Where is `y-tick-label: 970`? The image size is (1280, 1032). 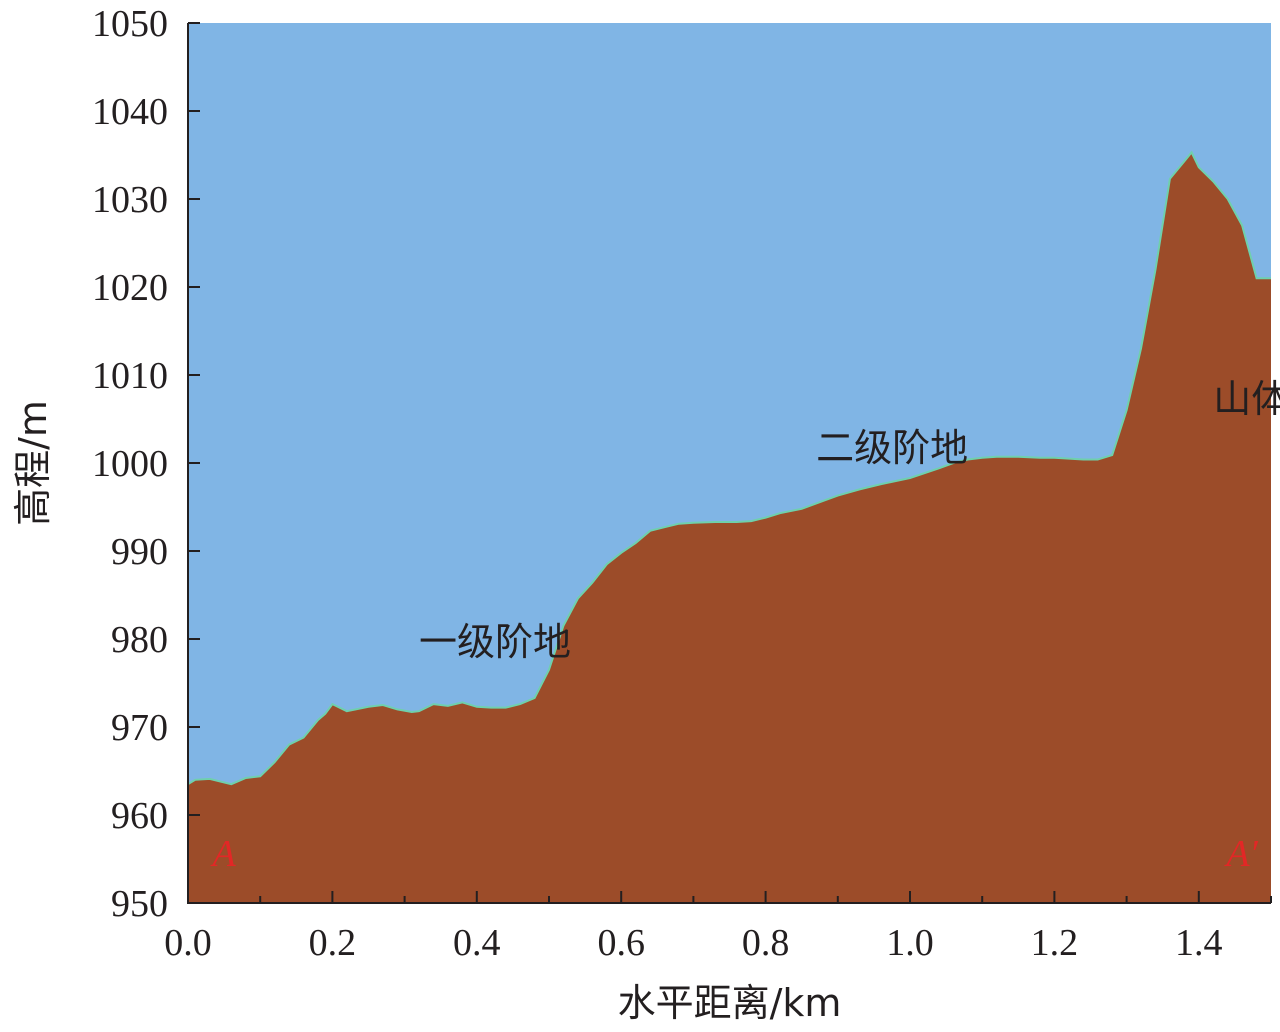 y-tick-label: 970 is located at coordinates (139, 728).